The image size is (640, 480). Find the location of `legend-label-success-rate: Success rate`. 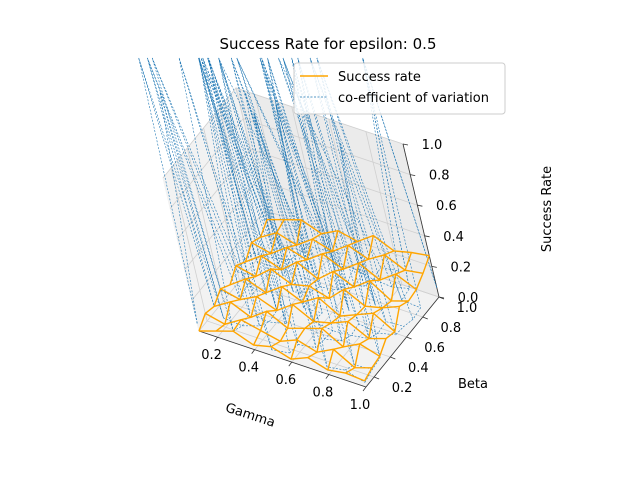

legend-label-success-rate: Success rate is located at coordinates (379, 77).